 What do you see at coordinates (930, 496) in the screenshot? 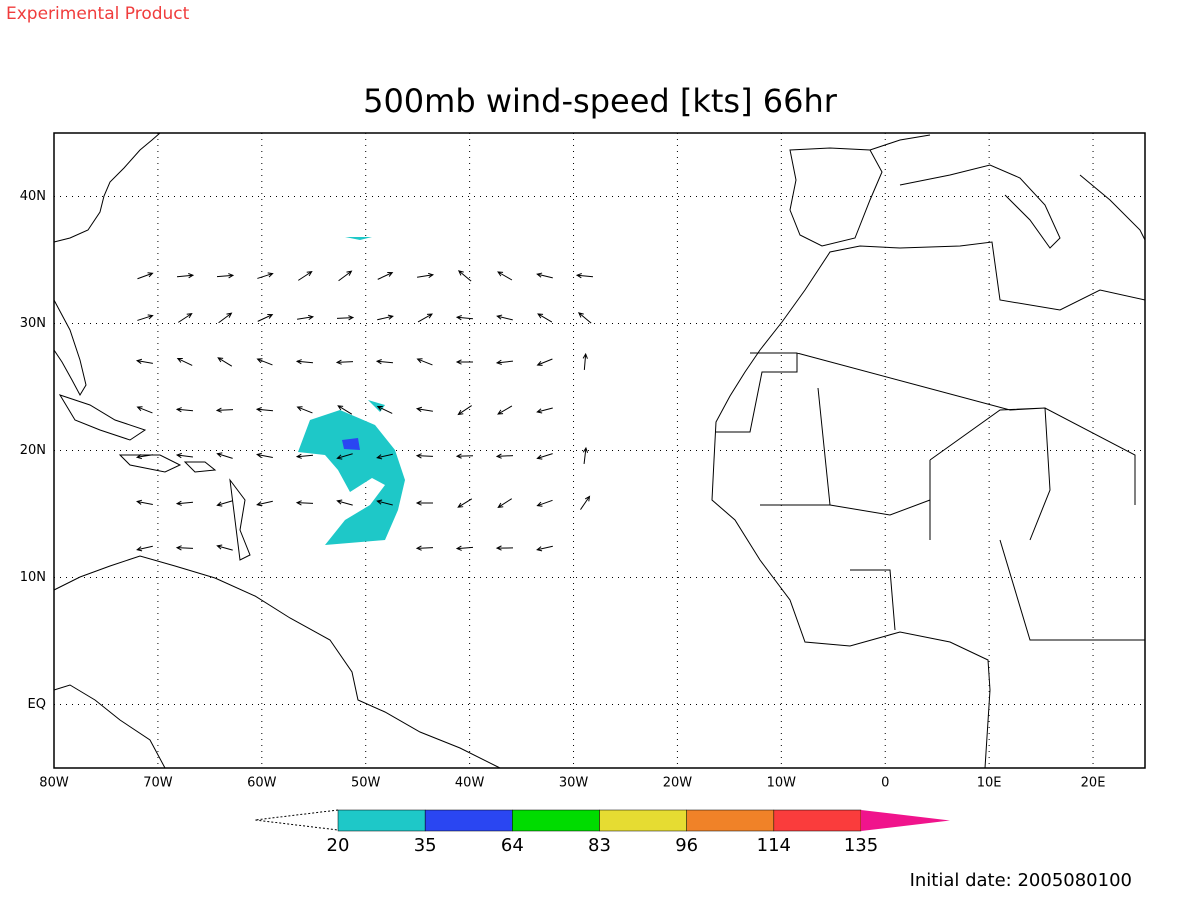
I see `africa-borders` at bounding box center [930, 496].